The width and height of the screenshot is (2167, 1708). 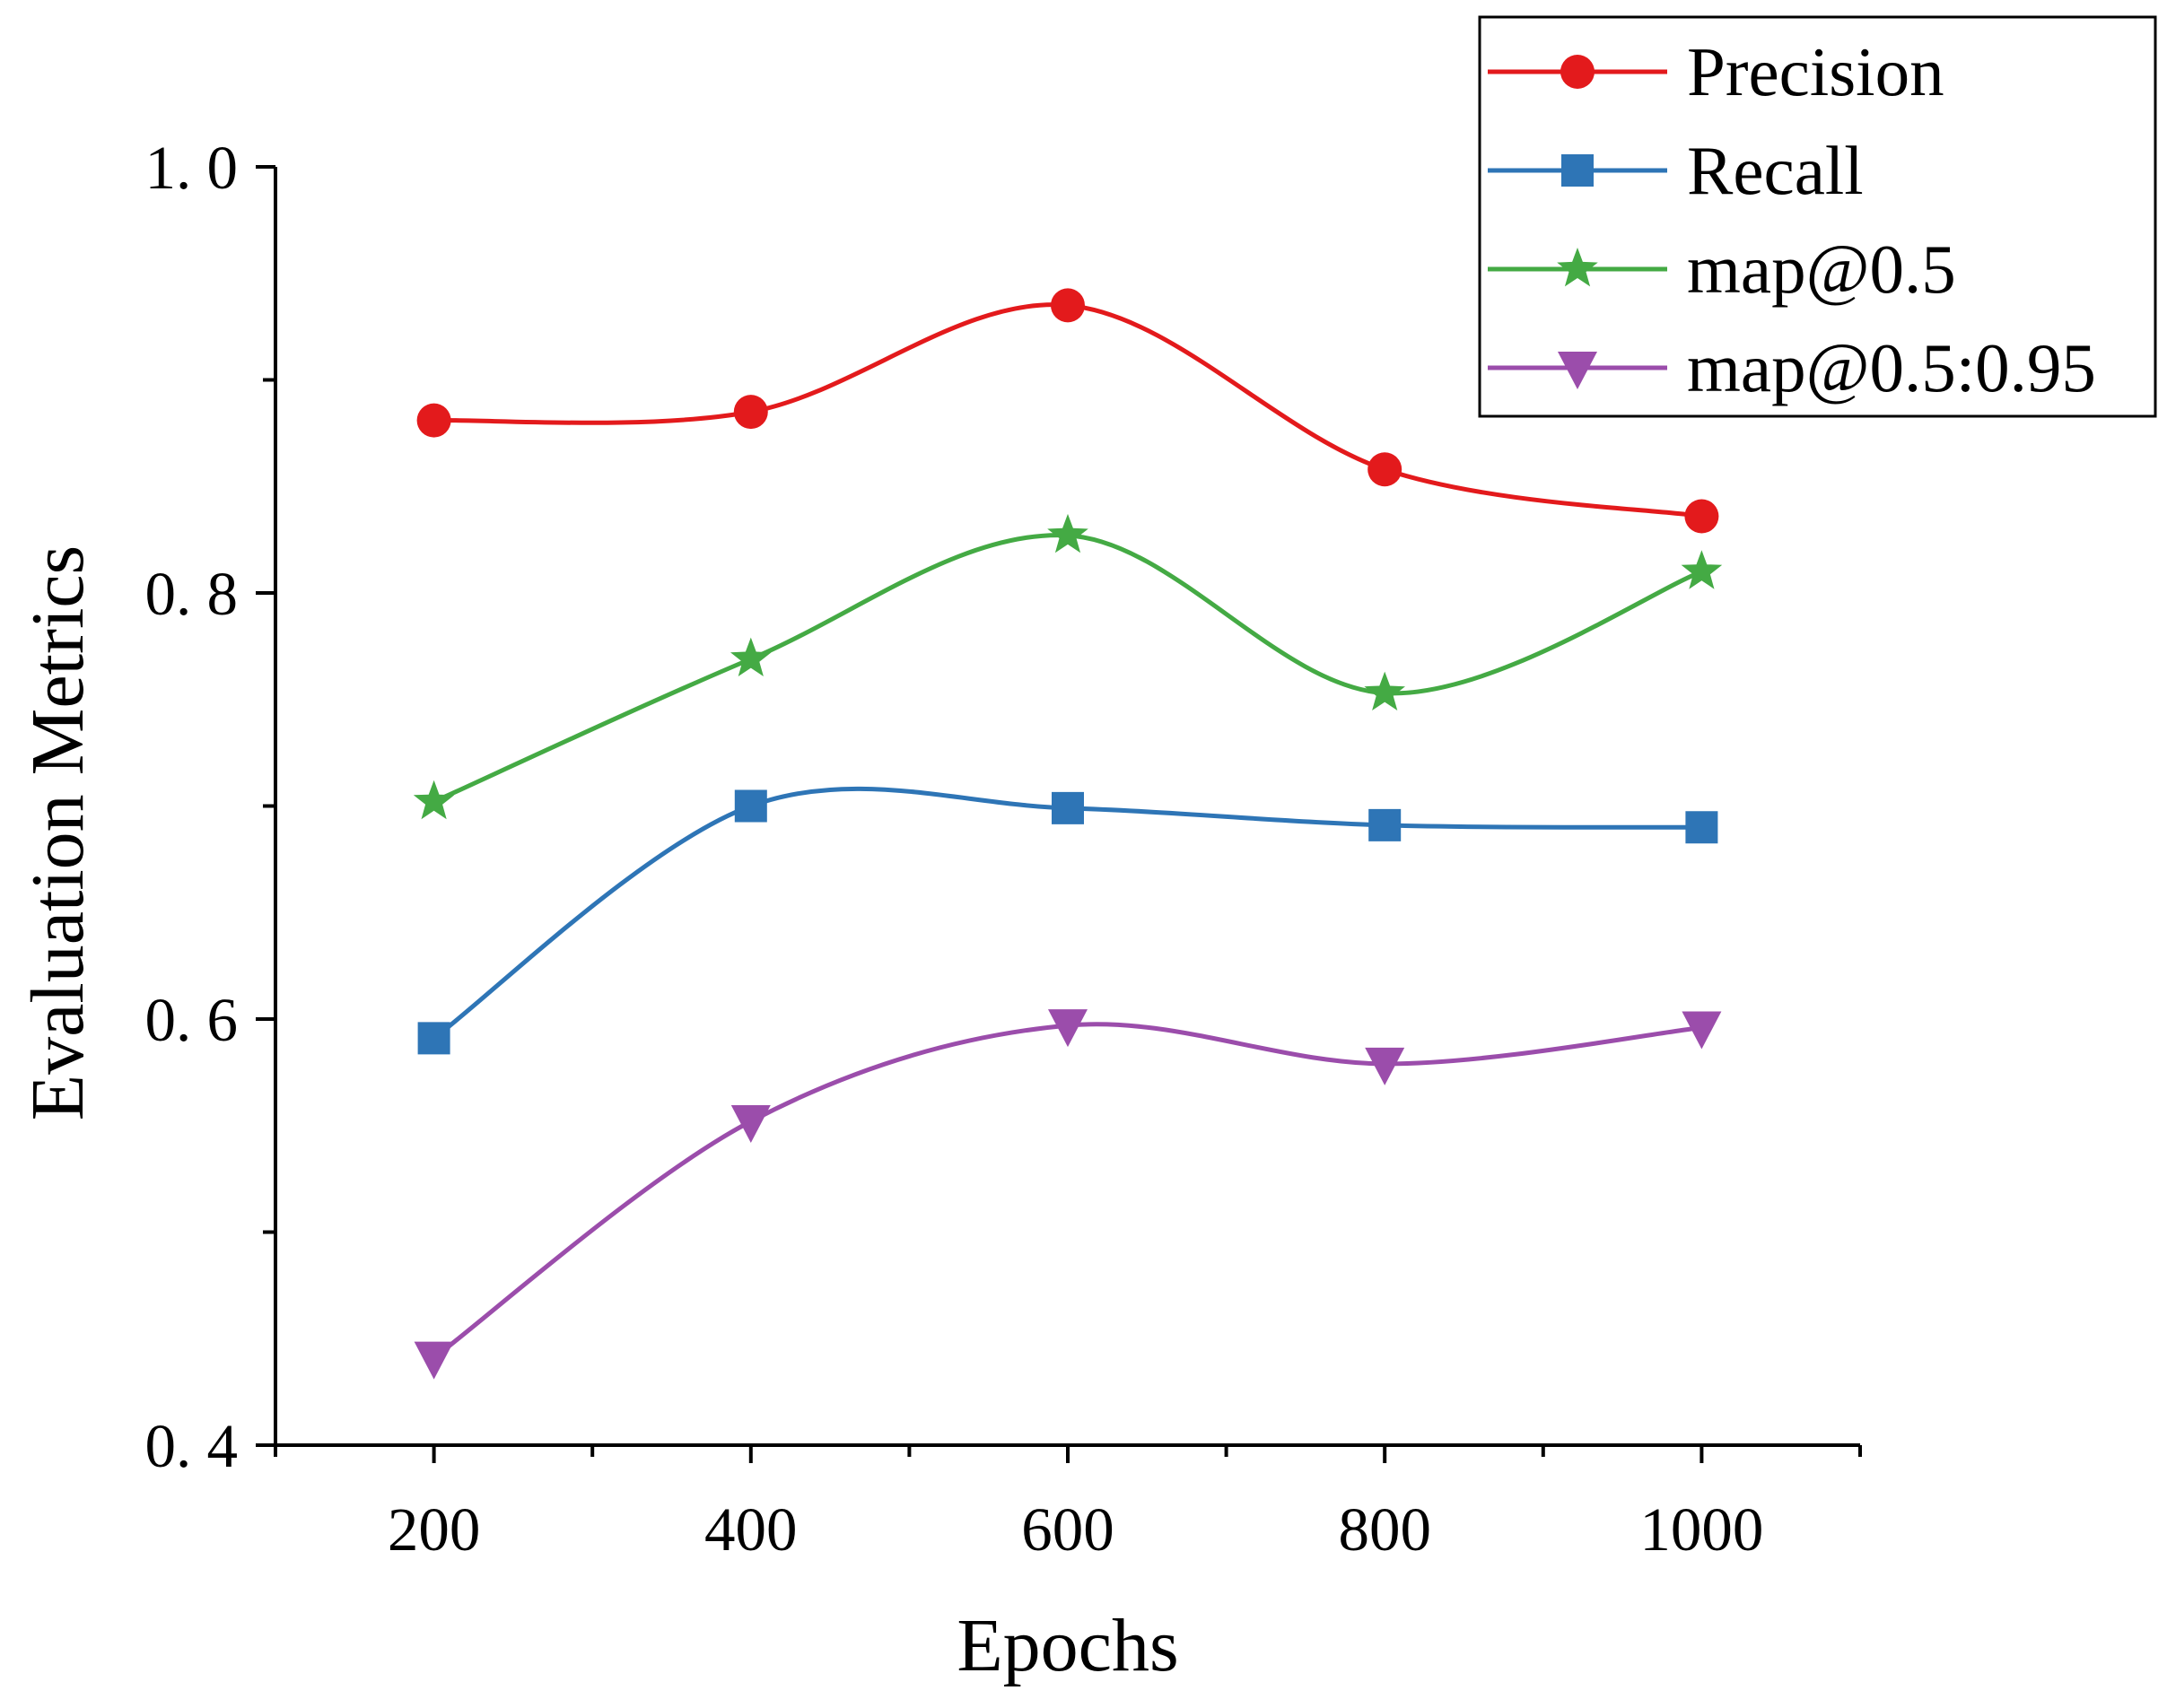 What do you see at coordinates (1701, 1529) in the screenshot?
I see `x-tick-label: 1000` at bounding box center [1701, 1529].